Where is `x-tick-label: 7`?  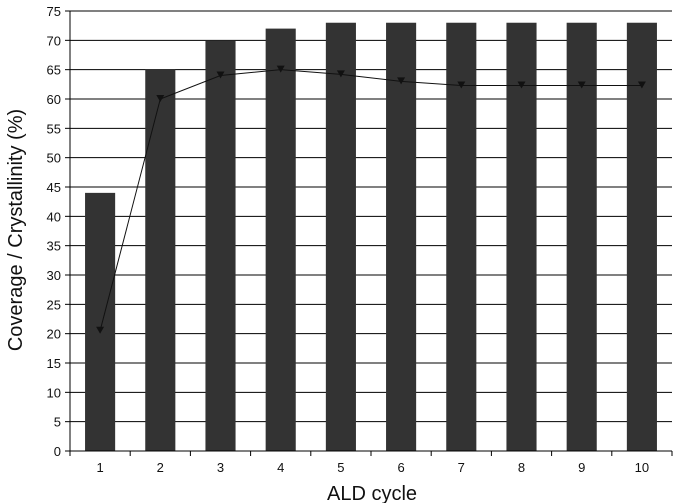 x-tick-label: 7 is located at coordinates (461, 467).